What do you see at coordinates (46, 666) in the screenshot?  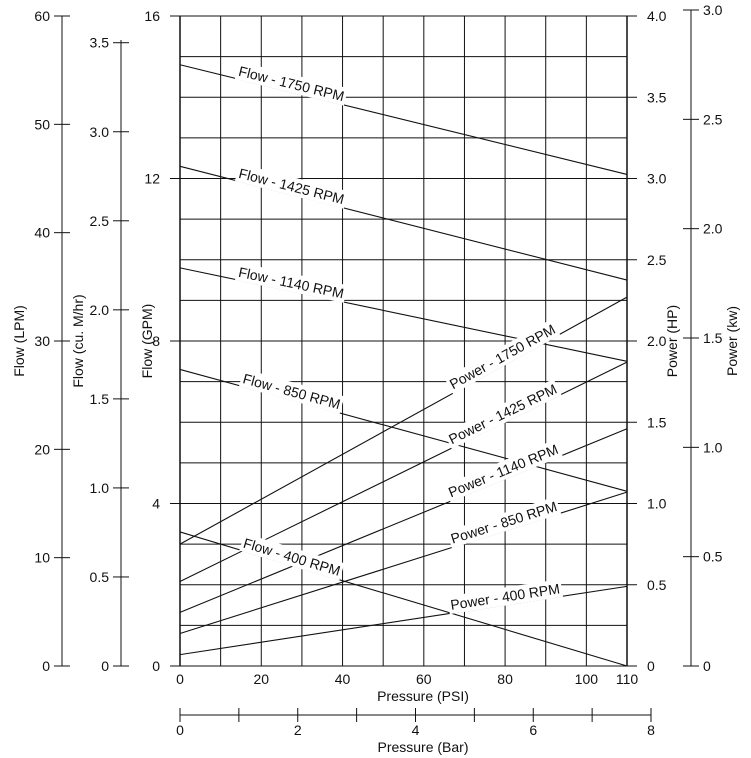 I see `lpm-tick-label: 0` at bounding box center [46, 666].